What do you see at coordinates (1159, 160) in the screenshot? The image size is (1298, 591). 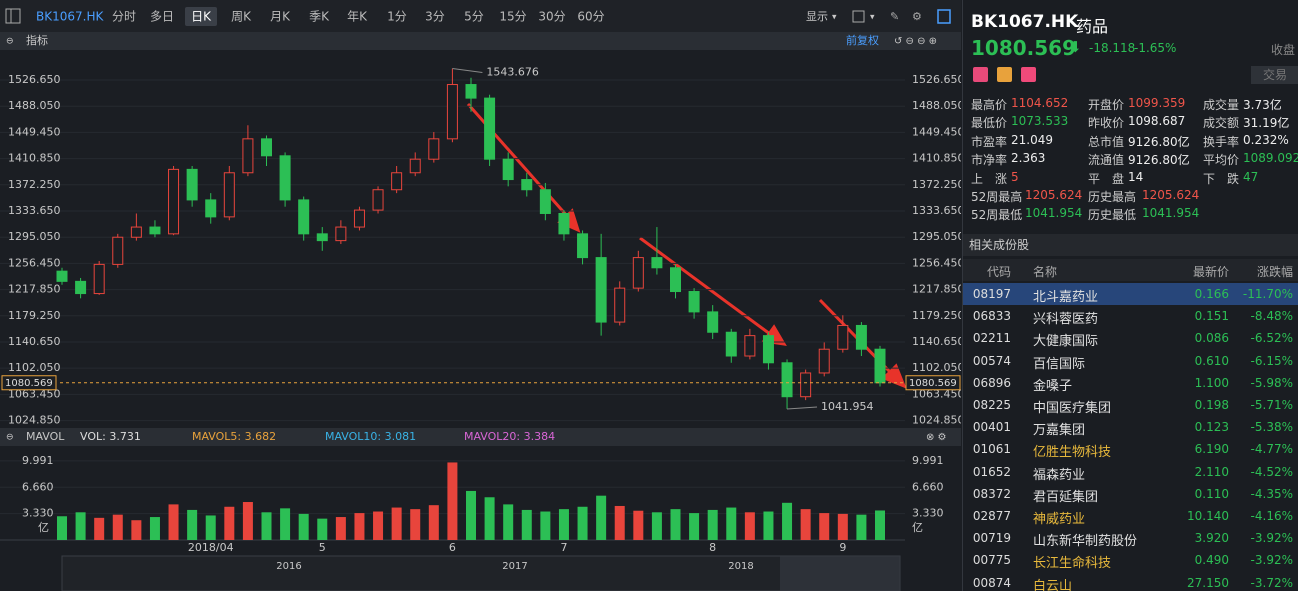 I see `stat-value: 9126.80亿` at bounding box center [1159, 160].